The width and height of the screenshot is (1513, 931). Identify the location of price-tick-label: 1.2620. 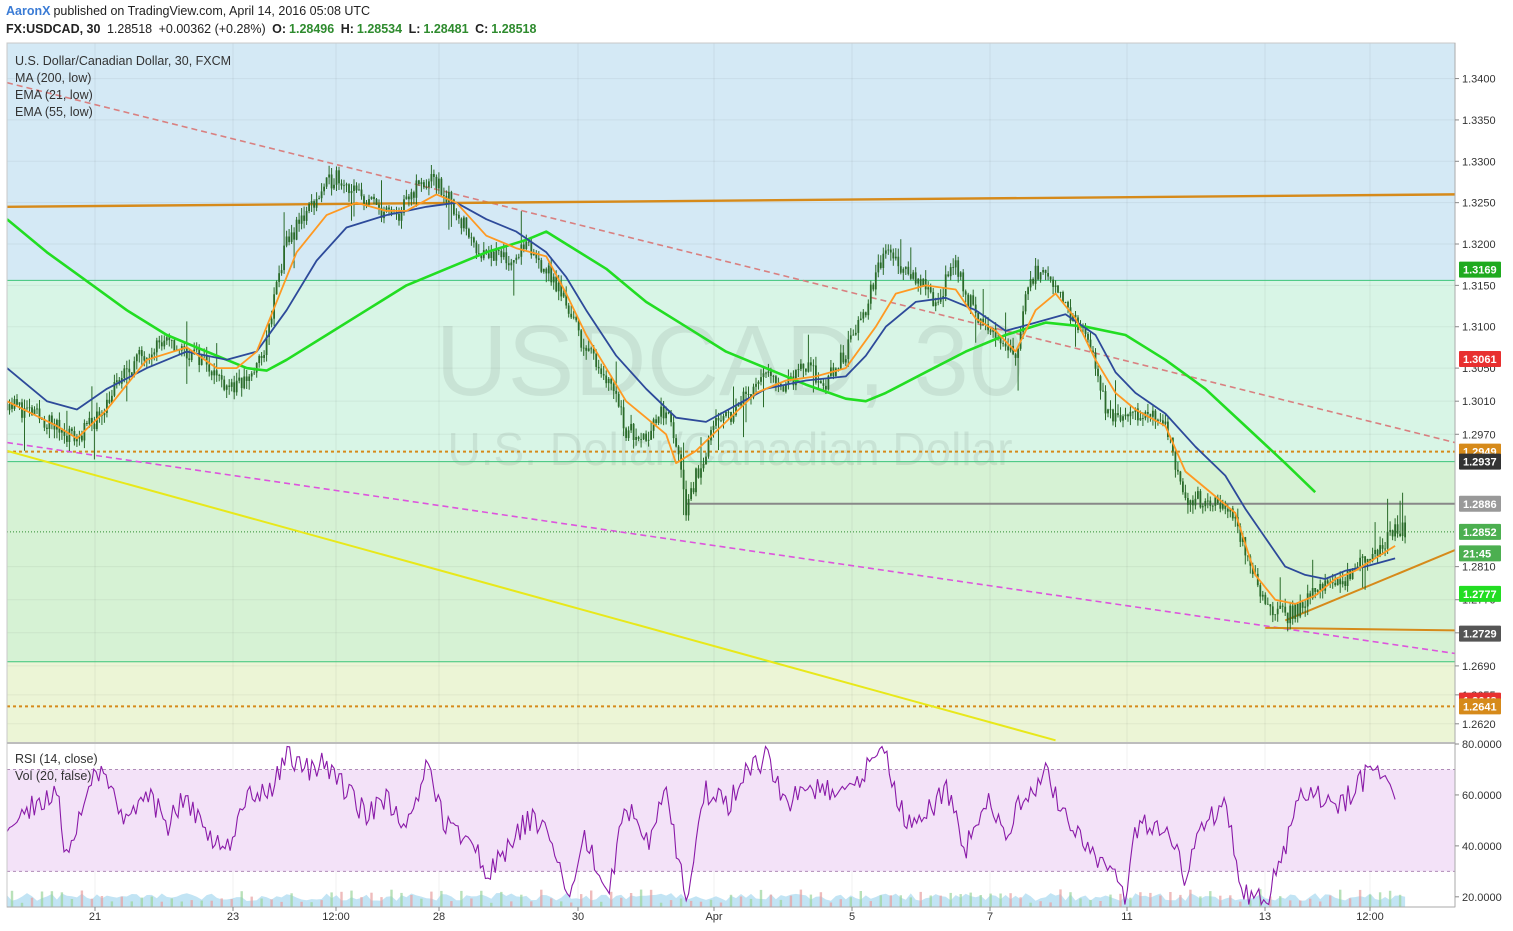
(1479, 725).